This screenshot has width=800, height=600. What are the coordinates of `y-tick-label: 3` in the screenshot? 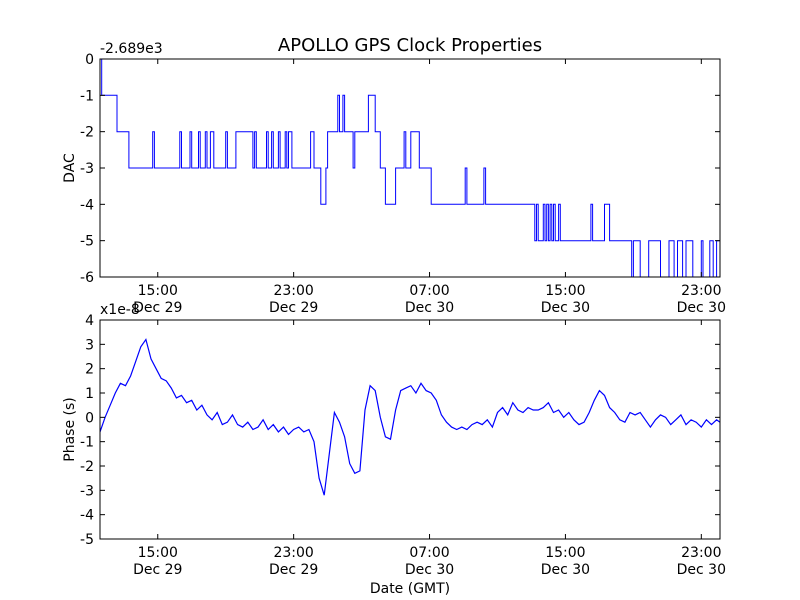 It's located at (89, 345).